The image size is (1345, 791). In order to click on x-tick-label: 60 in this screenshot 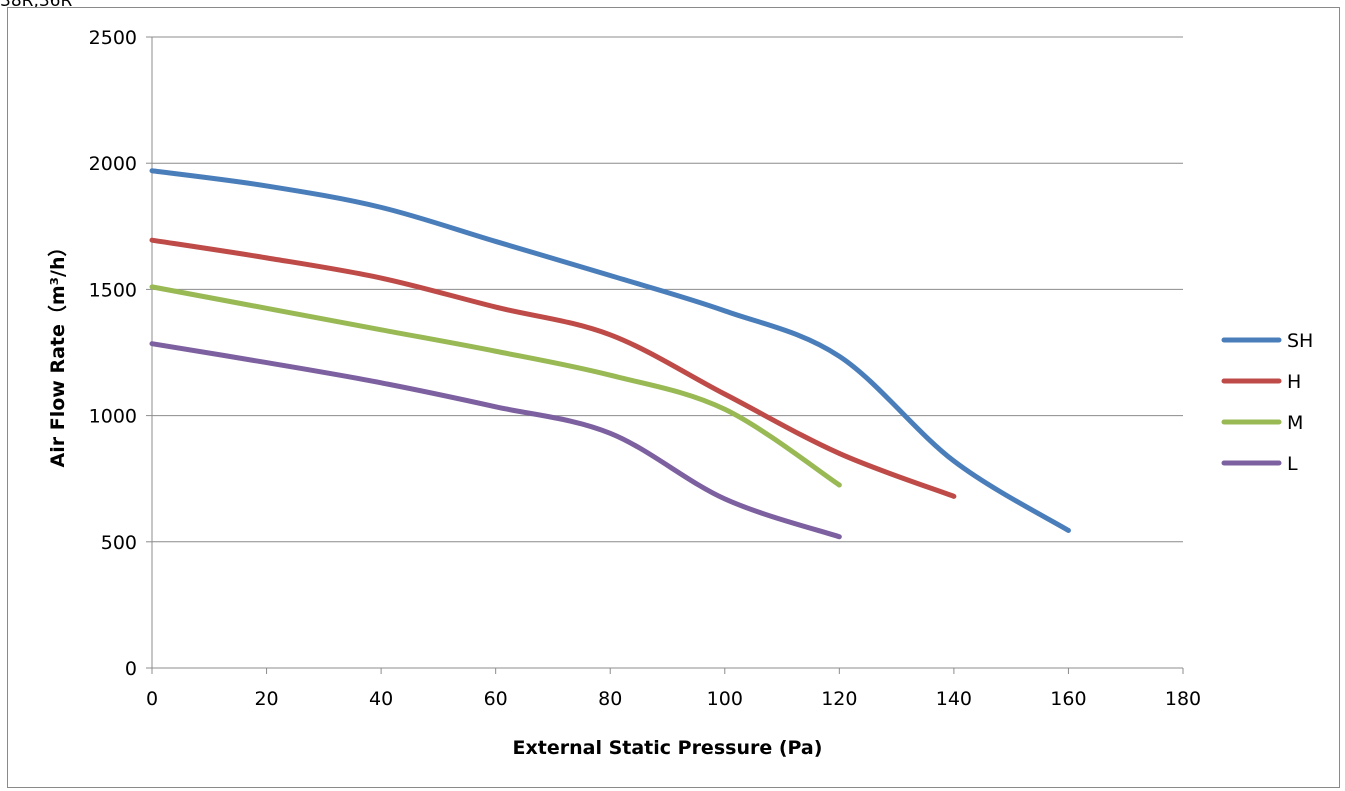, I will do `click(496, 699)`.